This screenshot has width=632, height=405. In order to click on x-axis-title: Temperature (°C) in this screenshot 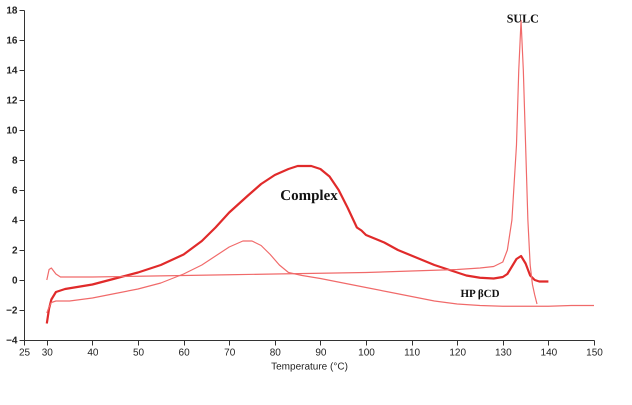, I will do `click(309, 367)`.